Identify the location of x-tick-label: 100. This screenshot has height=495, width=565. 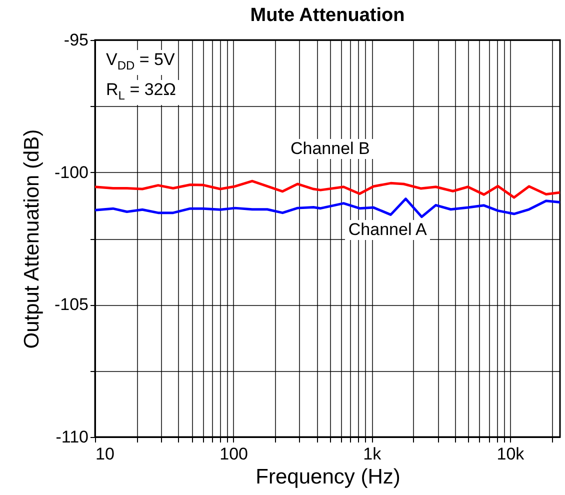
(234, 454).